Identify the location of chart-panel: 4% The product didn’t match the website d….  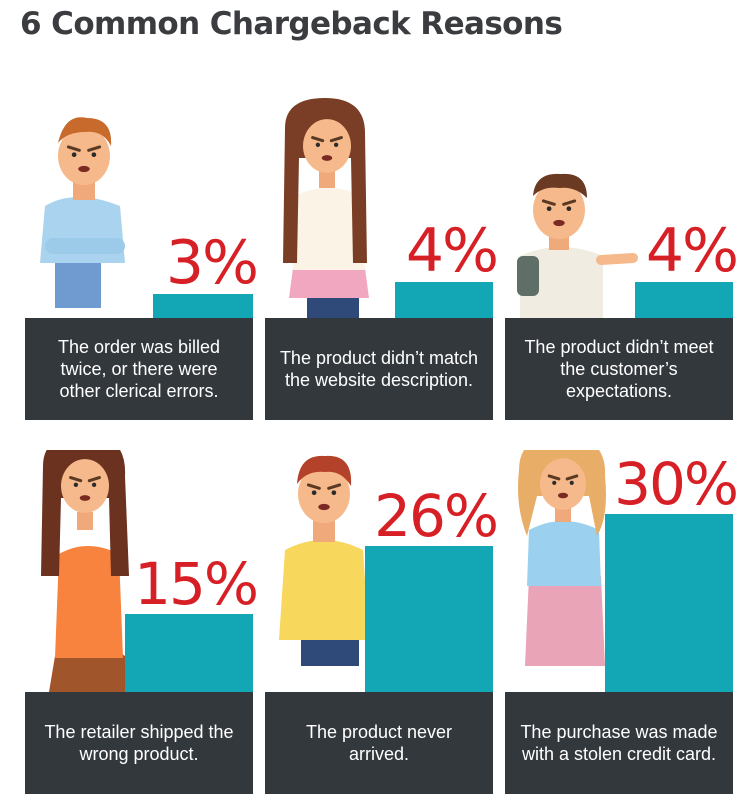
(382, 255).